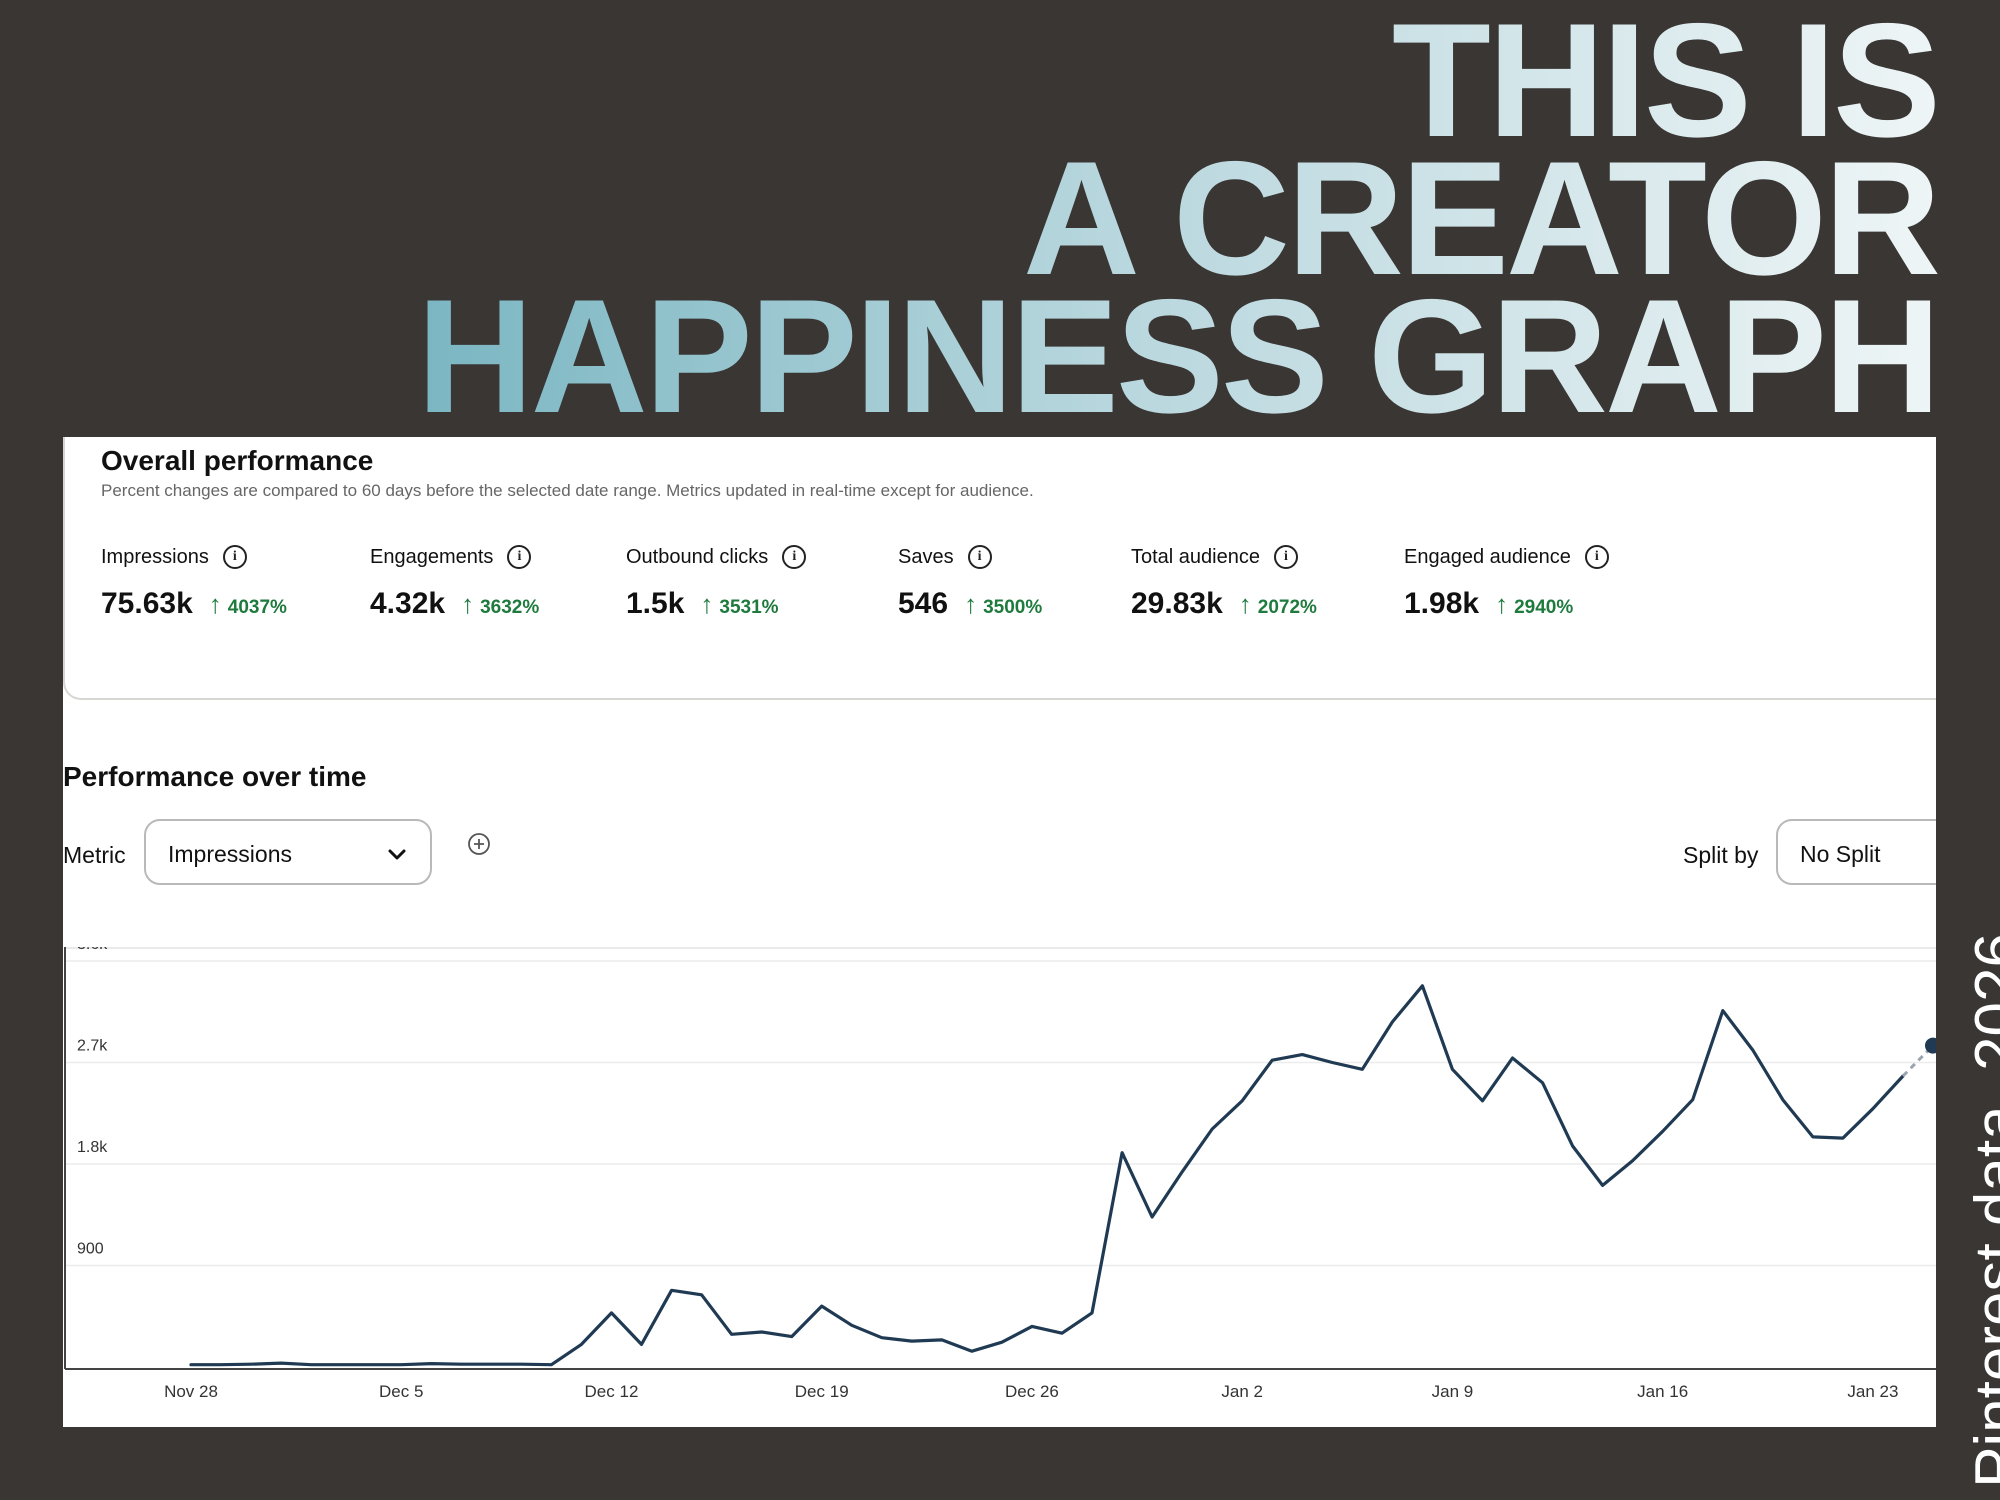 The width and height of the screenshot is (2000, 1500). I want to click on metric-value: 1.5k, so click(655, 603).